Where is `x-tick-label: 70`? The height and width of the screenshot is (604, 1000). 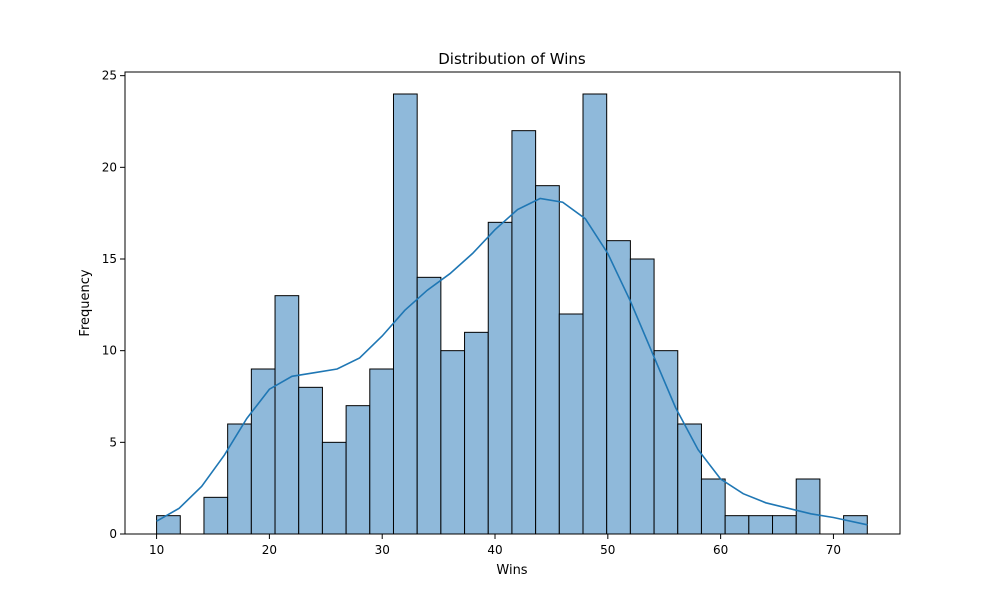
x-tick-label: 70 is located at coordinates (833, 550).